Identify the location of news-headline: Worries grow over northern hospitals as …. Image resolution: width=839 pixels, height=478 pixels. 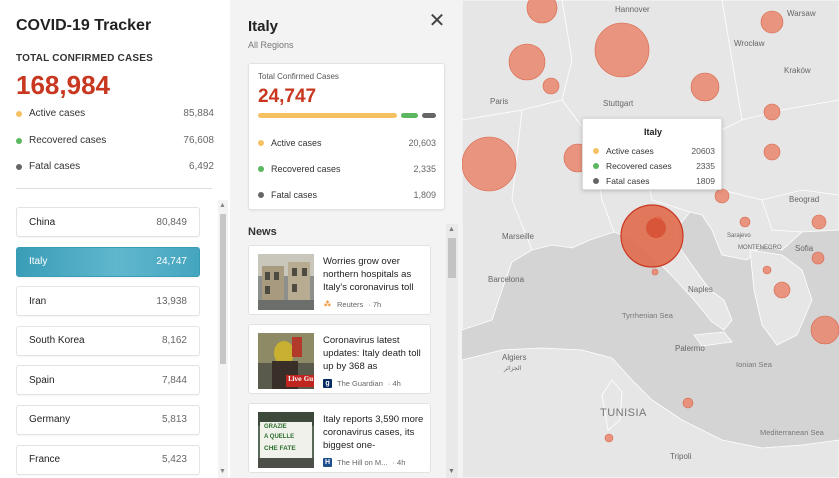
(368, 274).